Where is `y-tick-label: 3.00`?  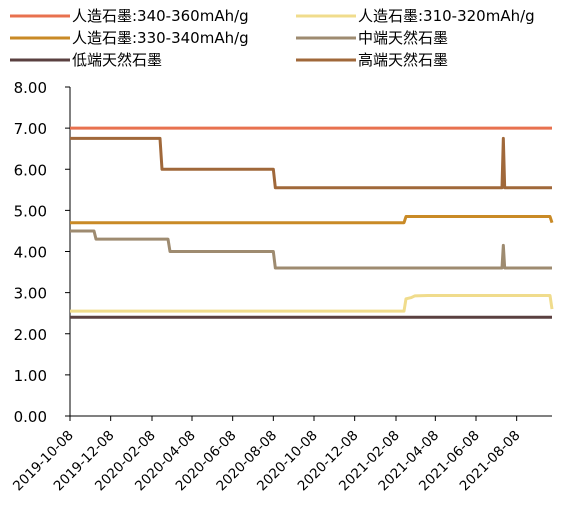 y-tick-label: 3.00 is located at coordinates (30, 294).